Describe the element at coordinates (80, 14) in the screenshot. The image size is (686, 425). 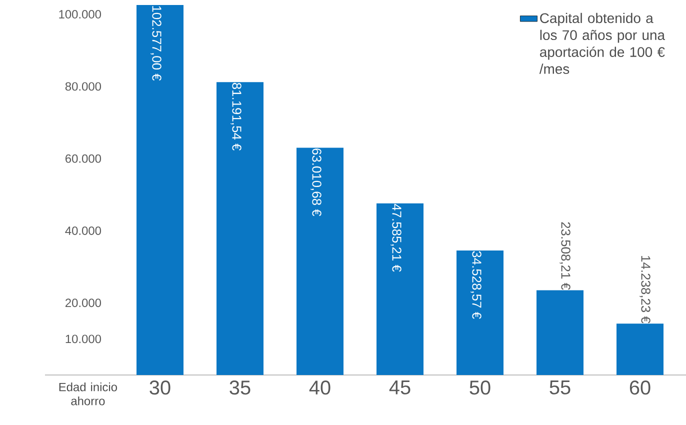
I see `y-tick-label: 100.000` at that location.